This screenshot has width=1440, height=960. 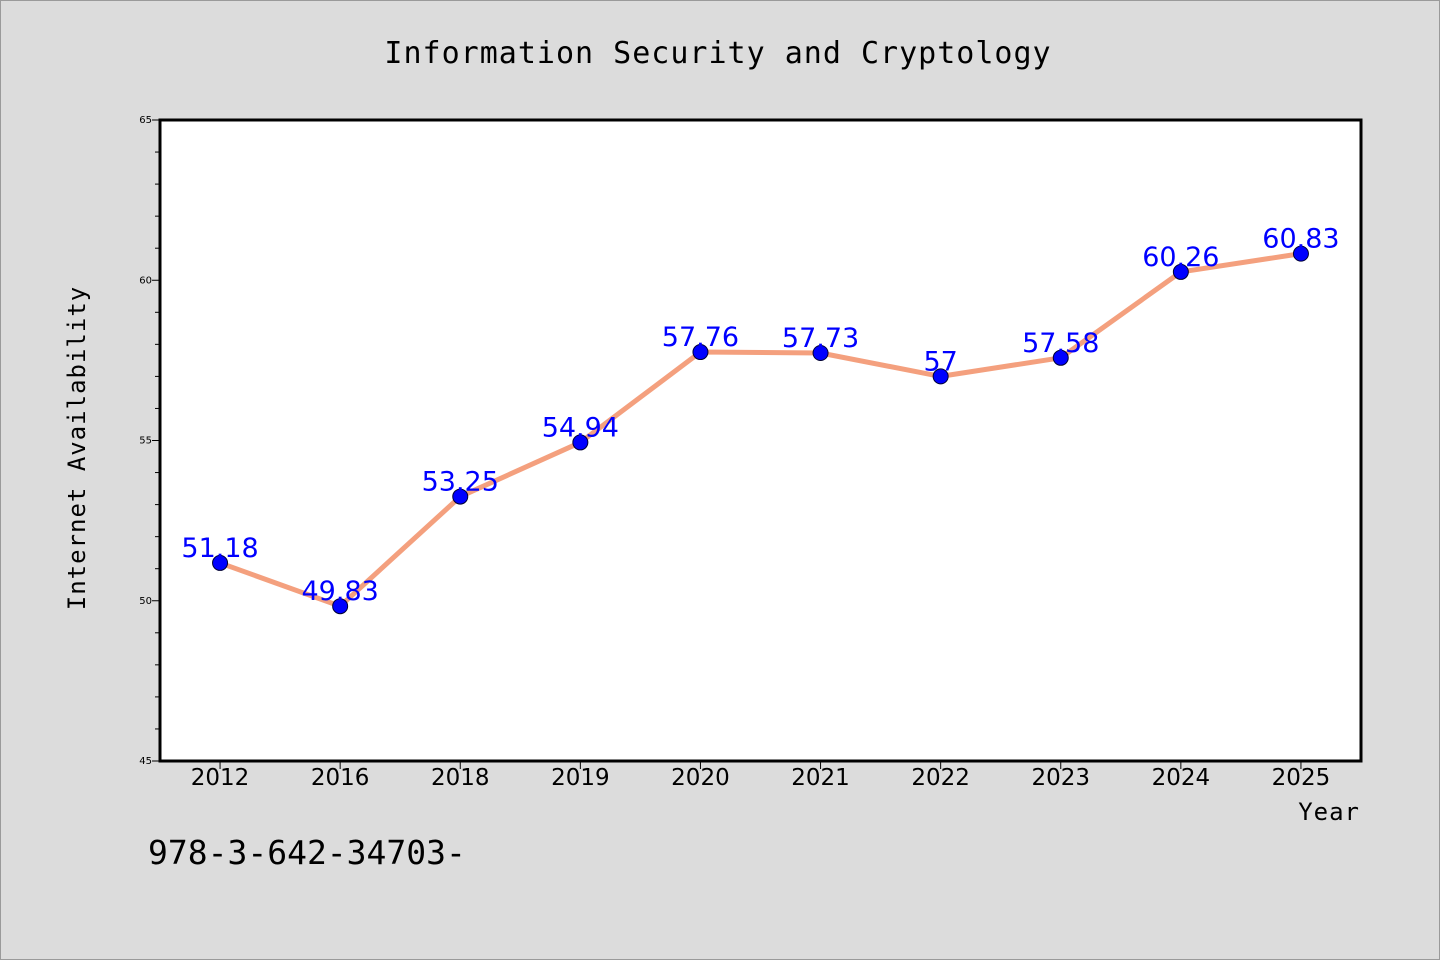 I want to click on data-label: 57.73, so click(x=820, y=338).